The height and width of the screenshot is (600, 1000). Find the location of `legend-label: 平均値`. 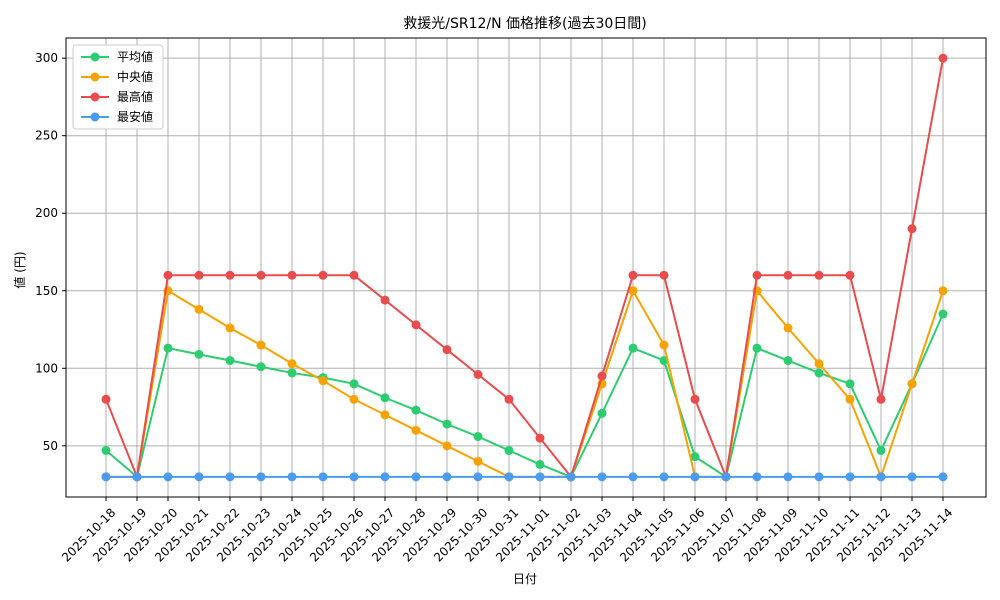

legend-label: 平均値 is located at coordinates (135, 56).